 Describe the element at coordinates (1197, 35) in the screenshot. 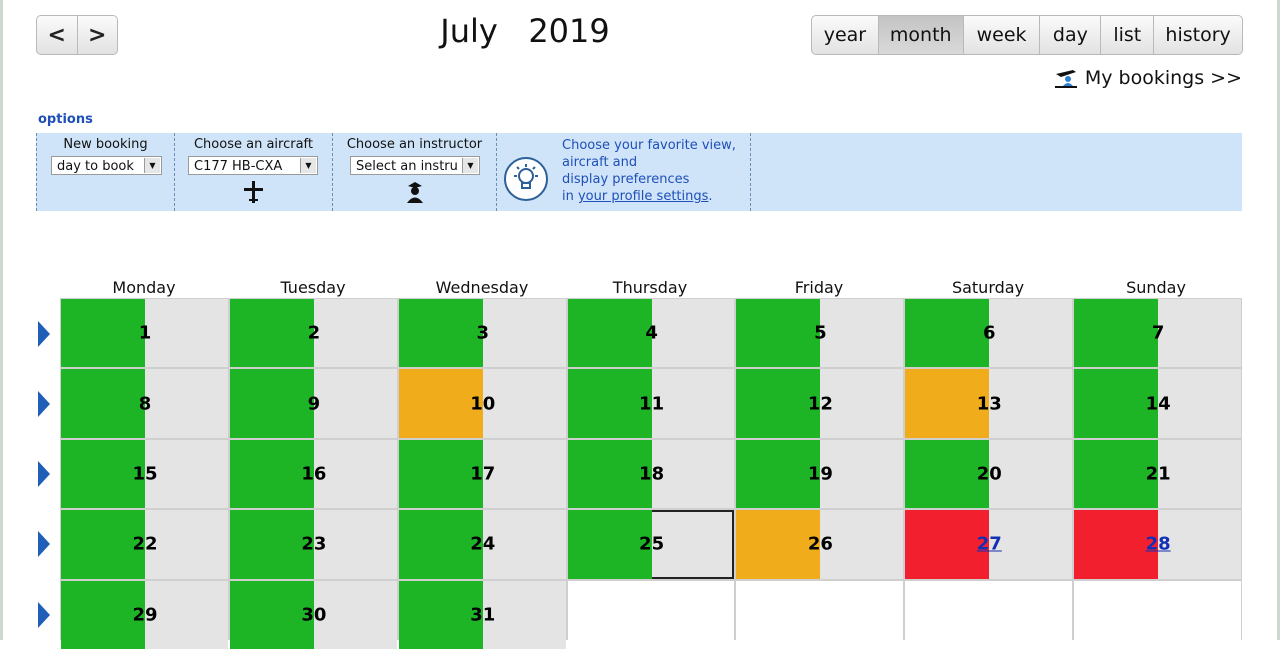

I see `view-history-button: history` at that location.